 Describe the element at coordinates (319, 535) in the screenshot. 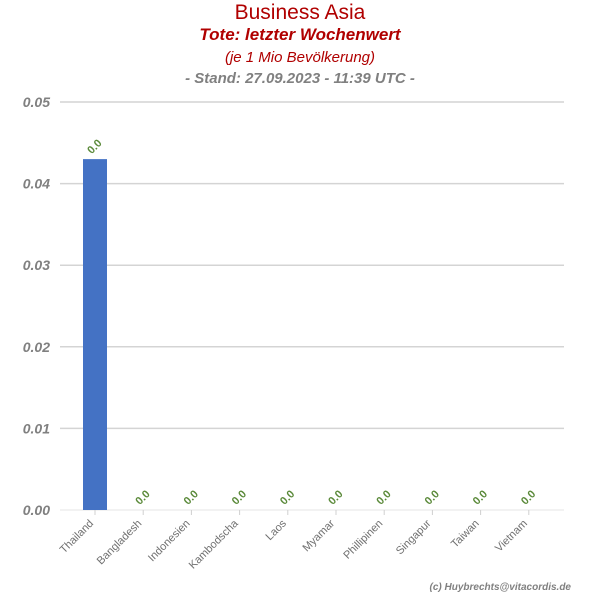

I see `x-tick-label: Myamar` at that location.